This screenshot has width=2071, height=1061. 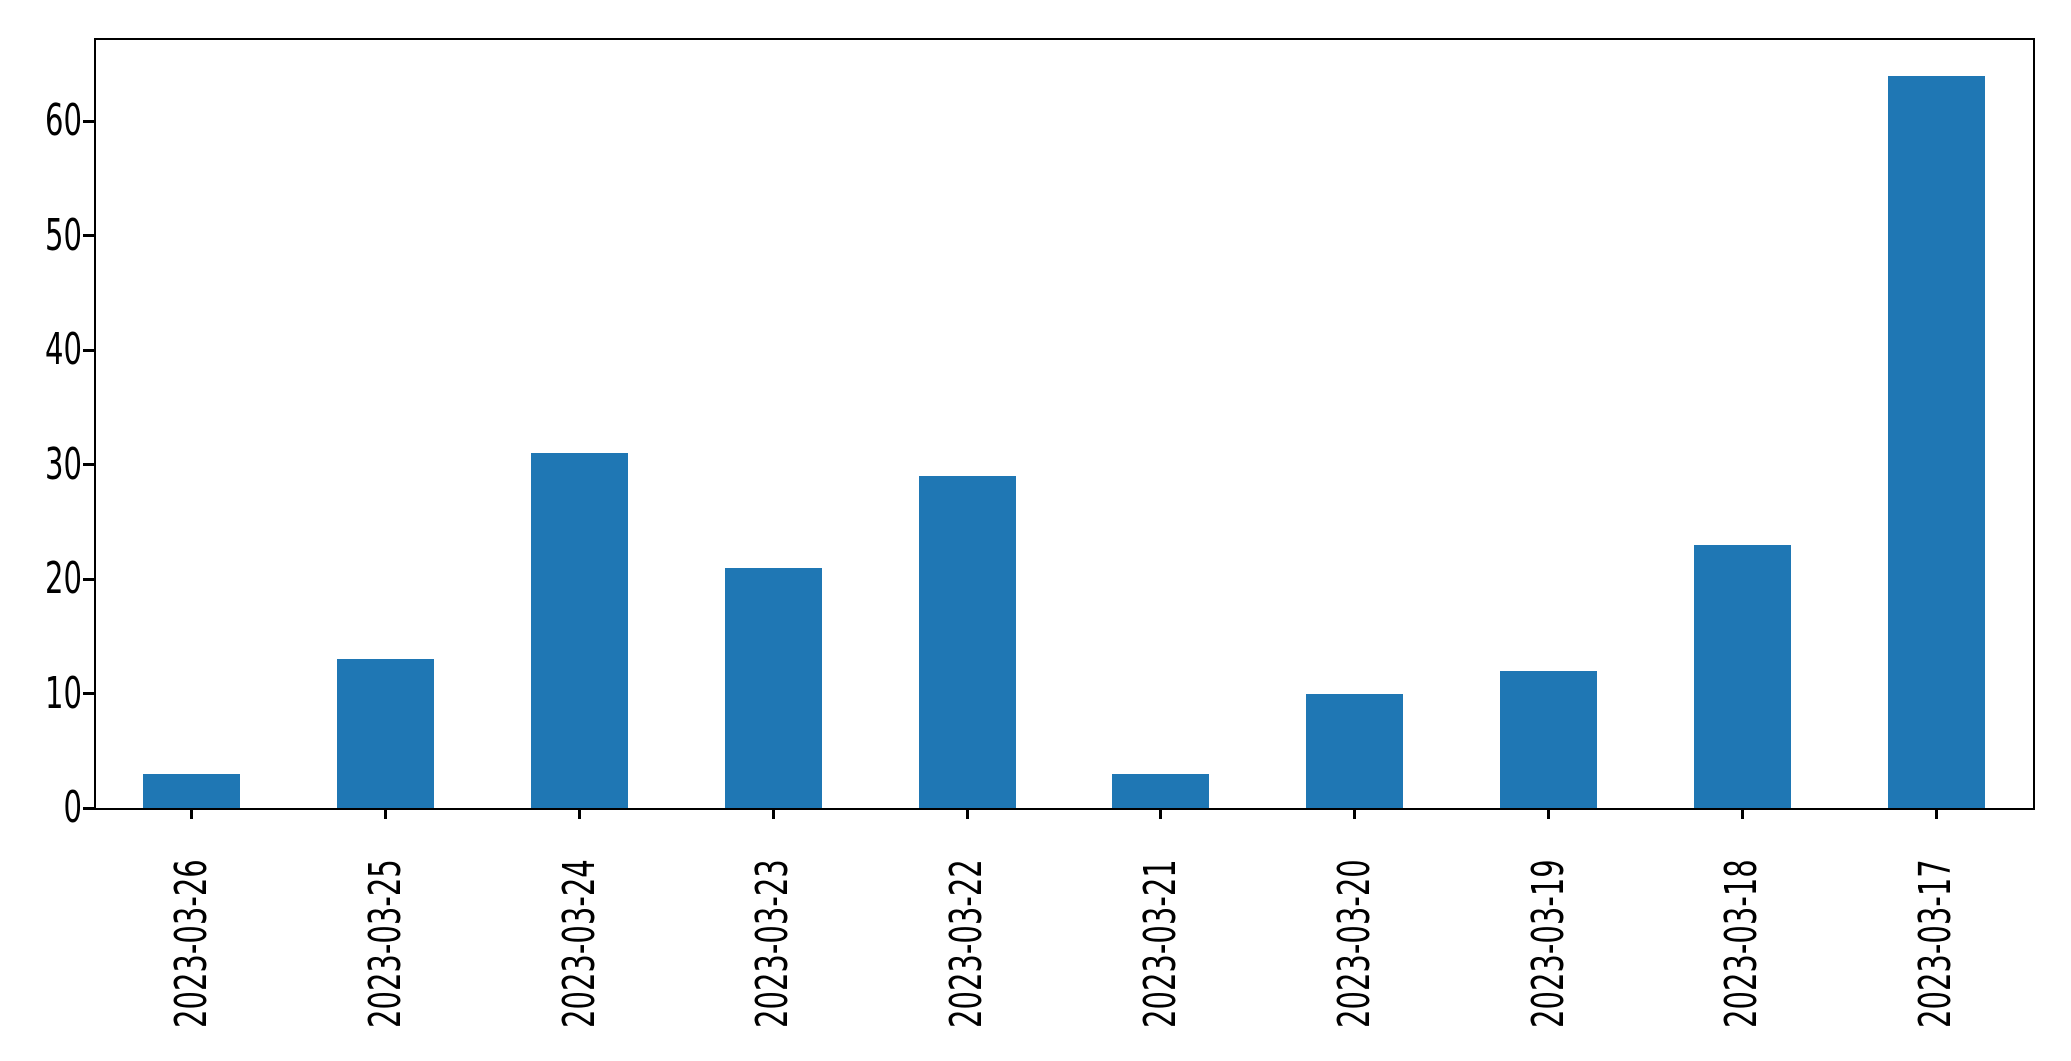 I want to click on y-tick-label: 0, so click(x=72, y=807).